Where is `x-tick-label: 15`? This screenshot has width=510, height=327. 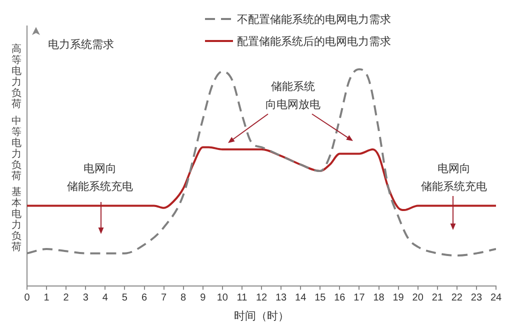 x-tick-label: 15 is located at coordinates (320, 298).